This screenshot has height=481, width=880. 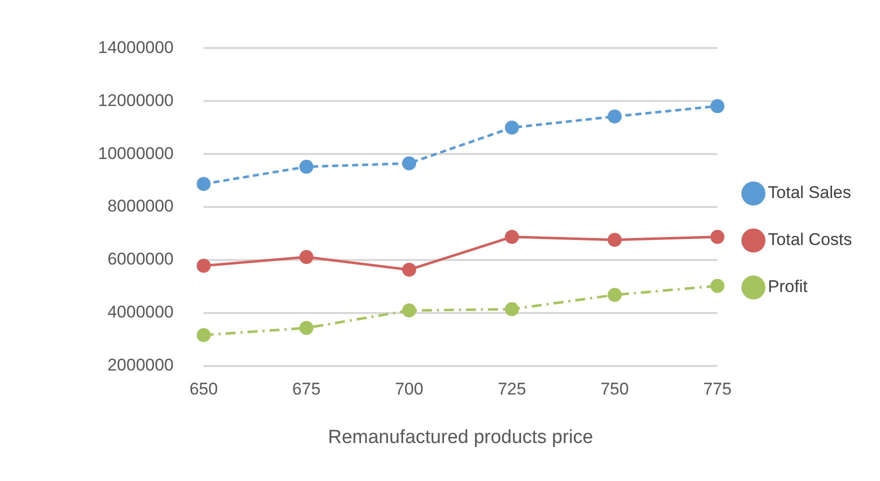 What do you see at coordinates (512, 389) in the screenshot?
I see `x-tick-label: 725` at bounding box center [512, 389].